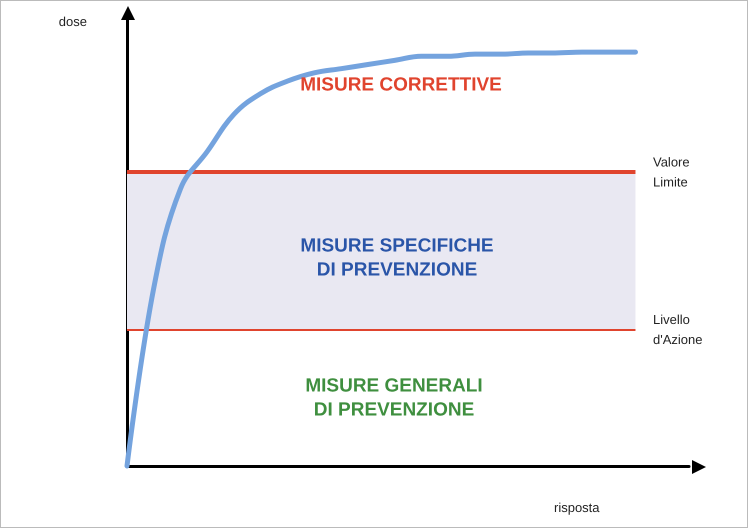  What do you see at coordinates (671, 172) in the screenshot?
I see `ref-line-label: Valore Limite` at bounding box center [671, 172].